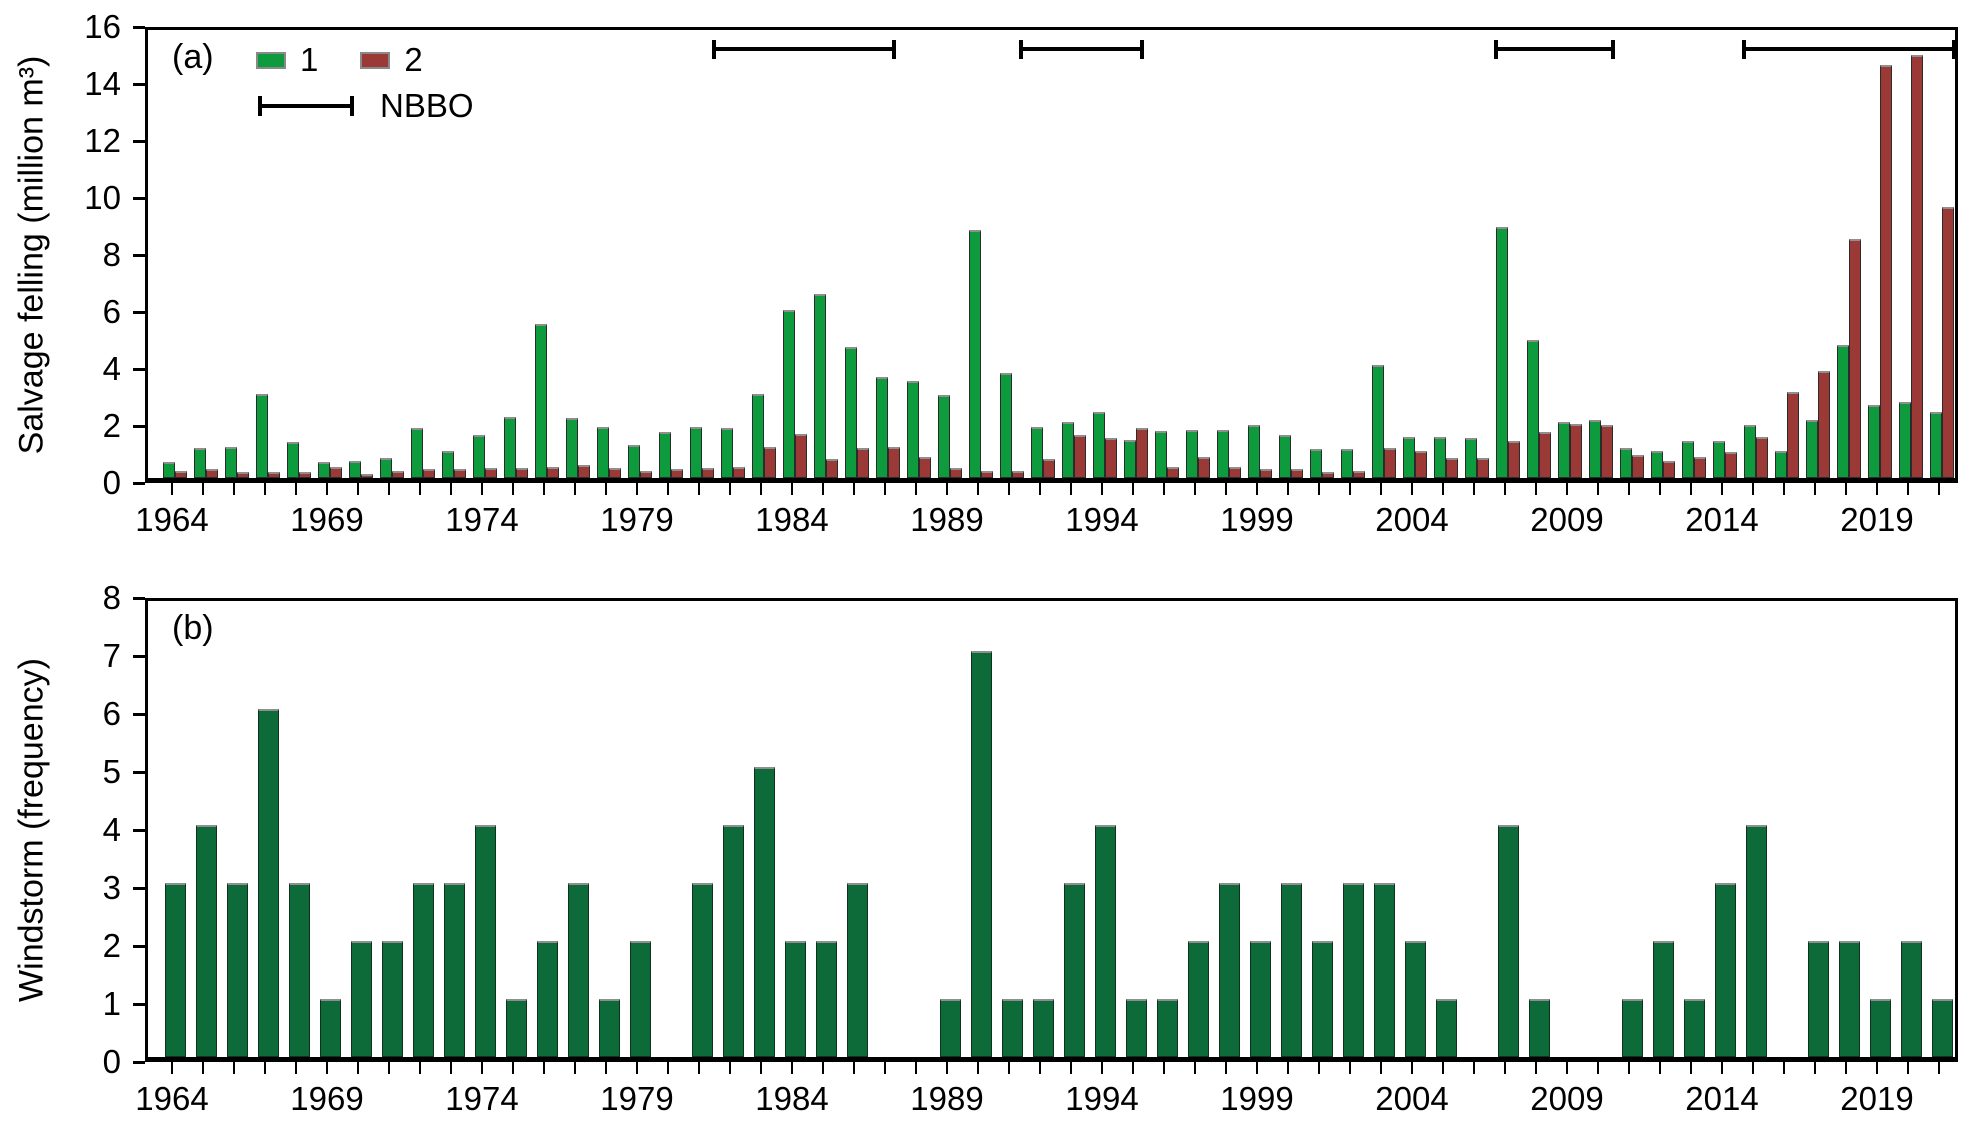  What do you see at coordinates (111, 311) in the screenshot?
I see `y-tick-label-a-6: 6` at bounding box center [111, 311].